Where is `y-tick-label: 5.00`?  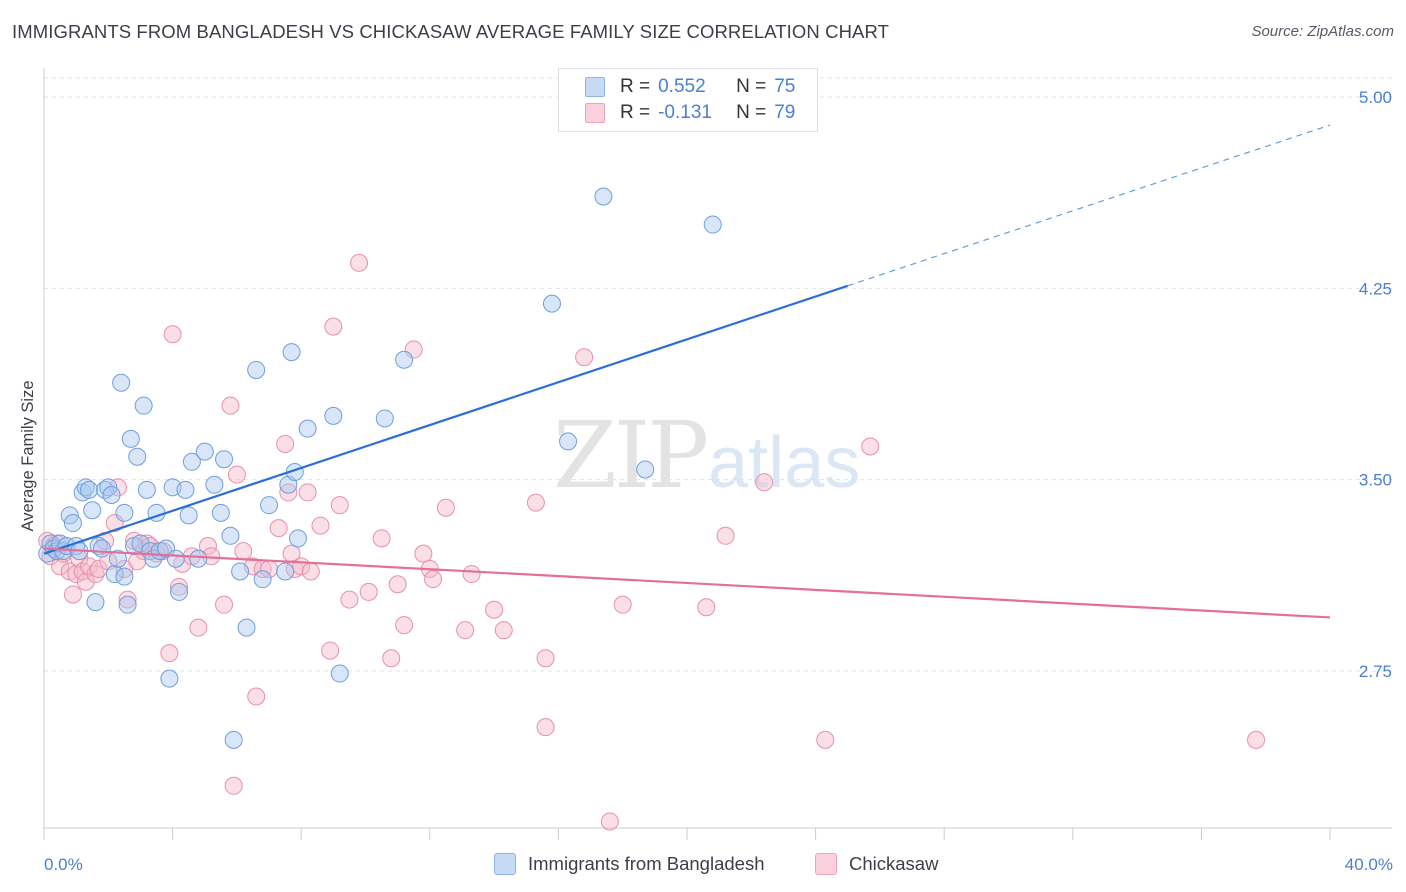
y-tick-label: 5.00 is located at coordinates (1375, 97).